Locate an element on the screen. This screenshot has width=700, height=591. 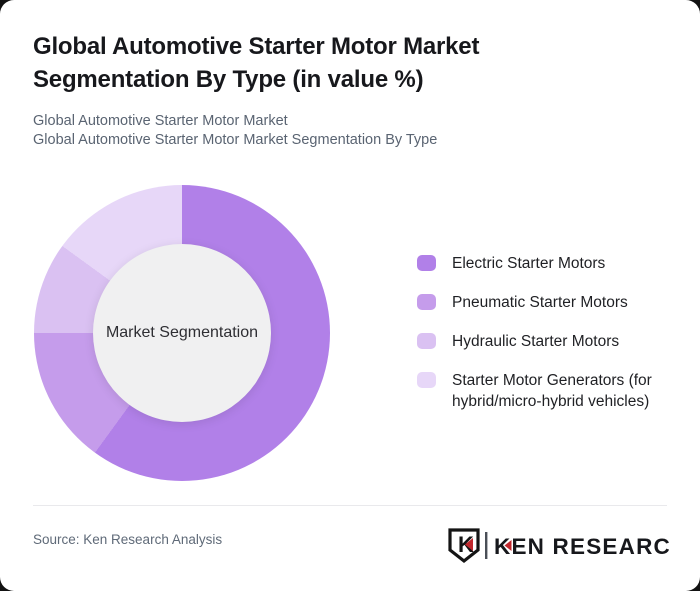
donut-center-label: Market Segmentation is located at coordinates (182, 332).